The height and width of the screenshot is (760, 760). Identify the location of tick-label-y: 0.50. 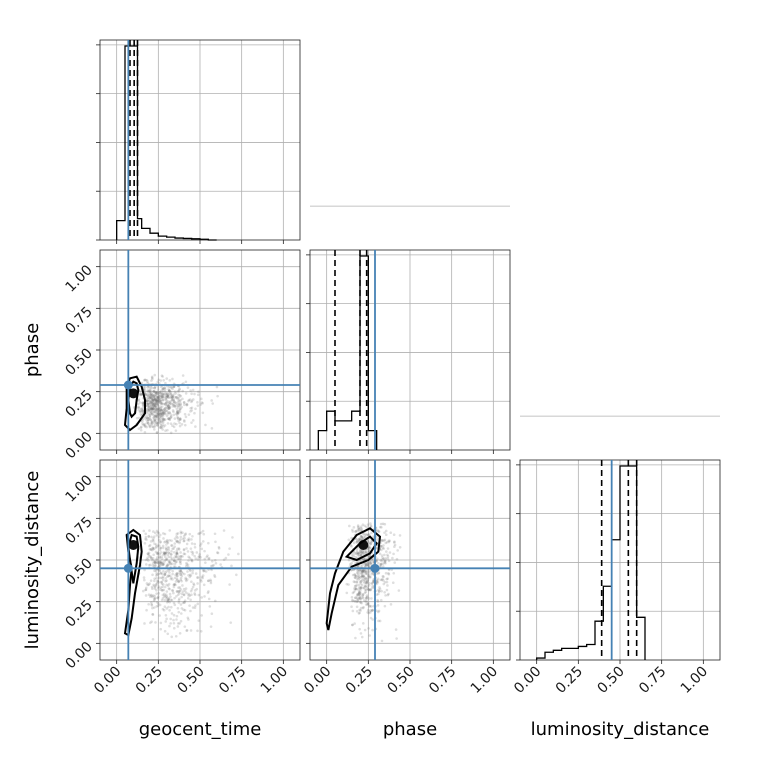
(78, 362).